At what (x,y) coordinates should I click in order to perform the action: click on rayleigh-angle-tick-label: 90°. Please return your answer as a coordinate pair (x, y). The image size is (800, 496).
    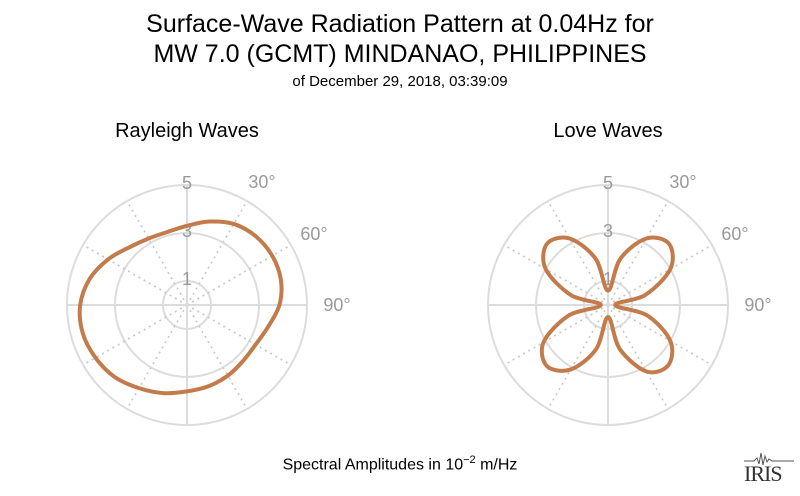
    Looking at the image, I should click on (336, 305).